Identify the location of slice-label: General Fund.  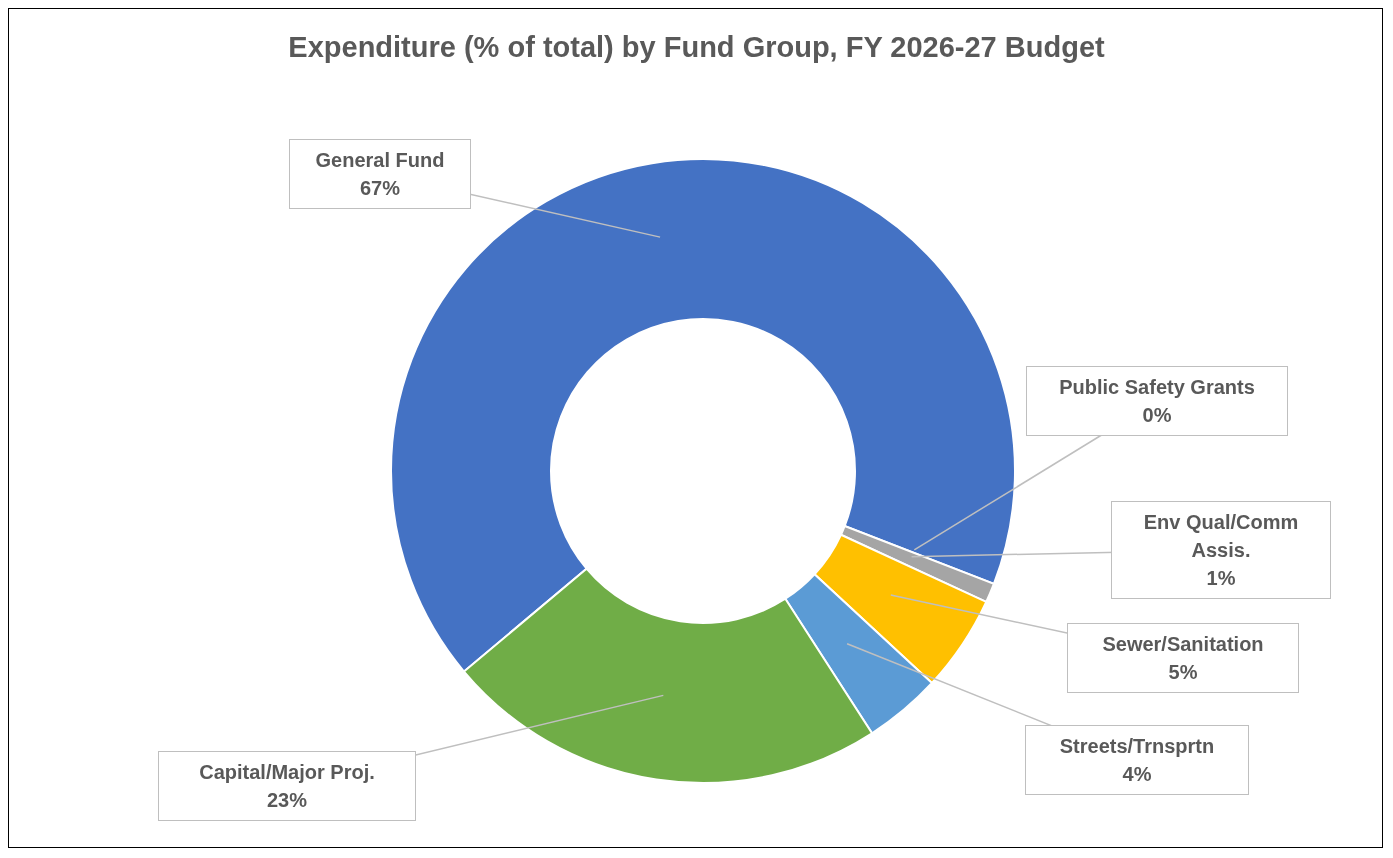
(380, 160).